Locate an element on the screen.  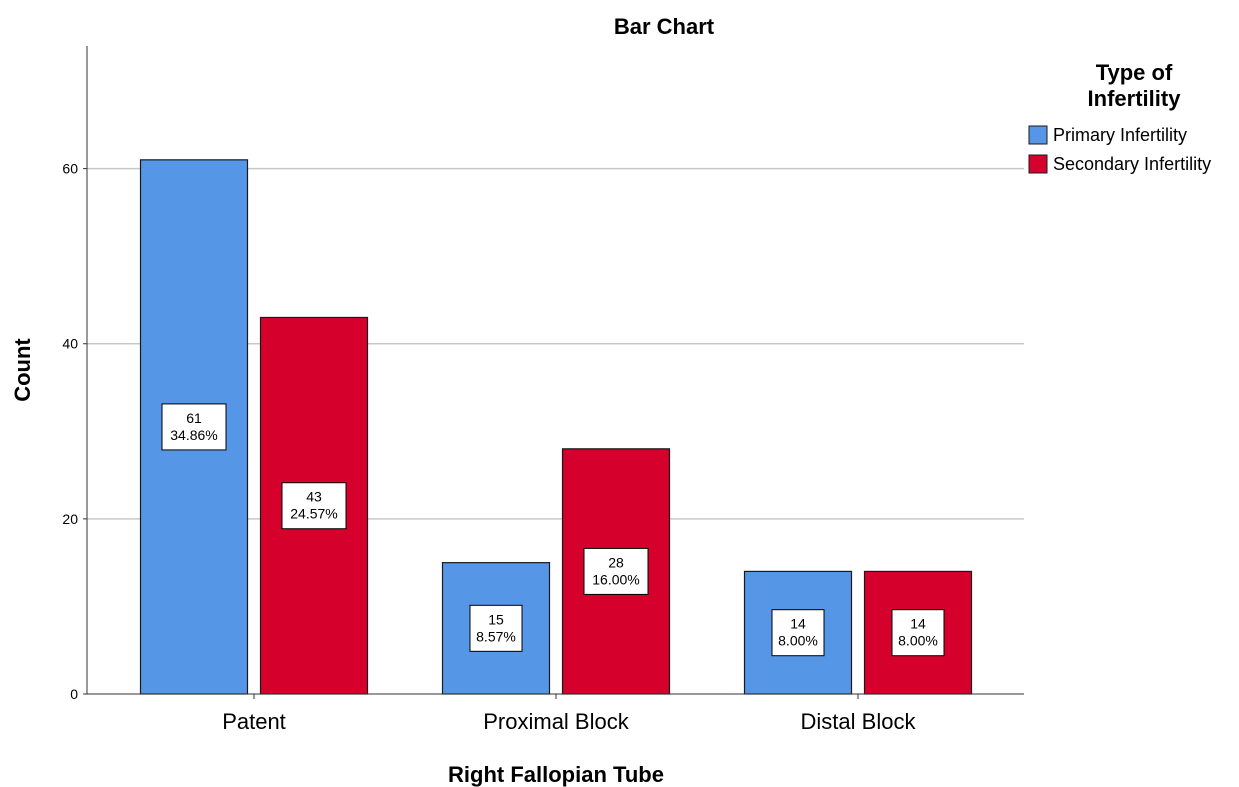
y-ticks: 0 20 40 60 is located at coordinates (74, 431).